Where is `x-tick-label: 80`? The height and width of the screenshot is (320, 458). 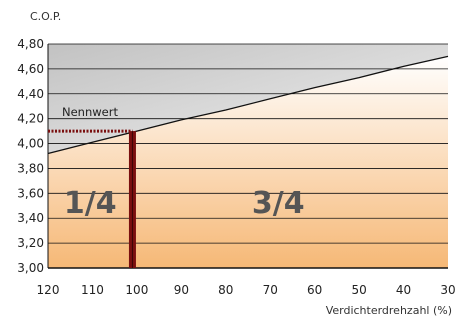
x-tick-label: 80 is located at coordinates (225, 290).